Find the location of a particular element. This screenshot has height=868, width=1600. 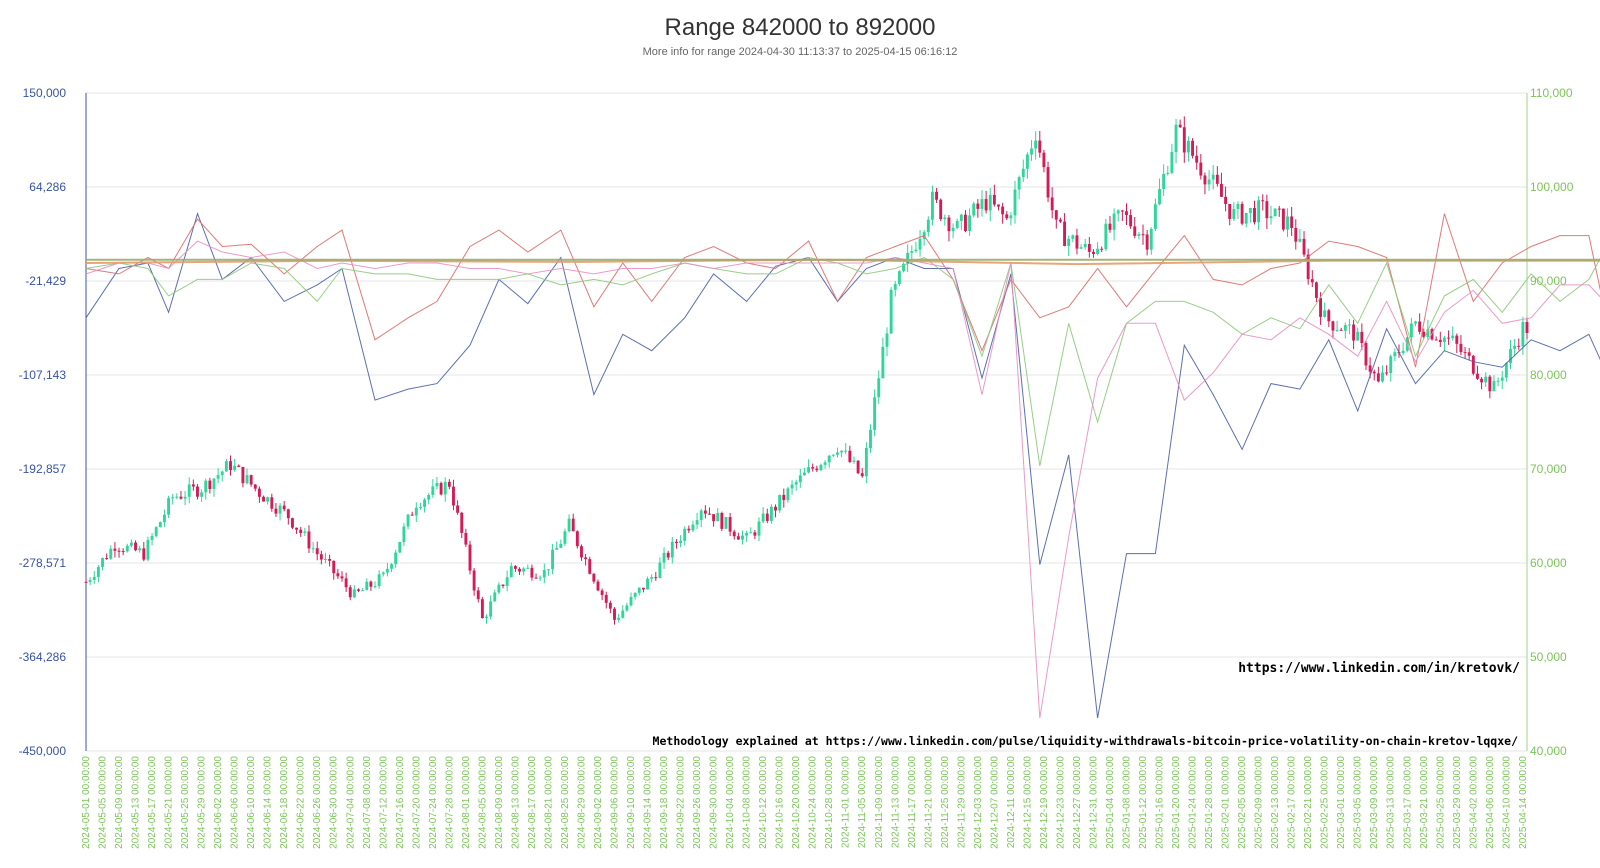

x-tick-label: 2024-12-23 00:00:00 is located at coordinates (1060, 802).